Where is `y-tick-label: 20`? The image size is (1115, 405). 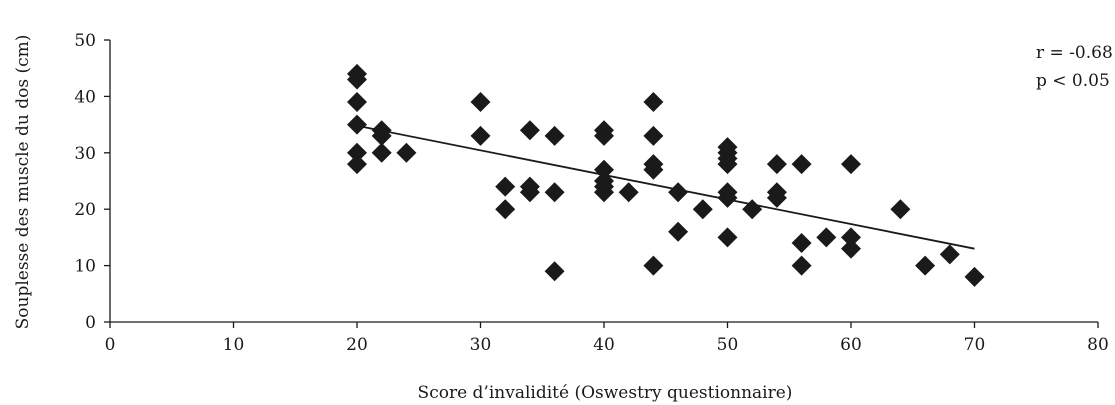
y-tick-label: 20 is located at coordinates (85, 210).